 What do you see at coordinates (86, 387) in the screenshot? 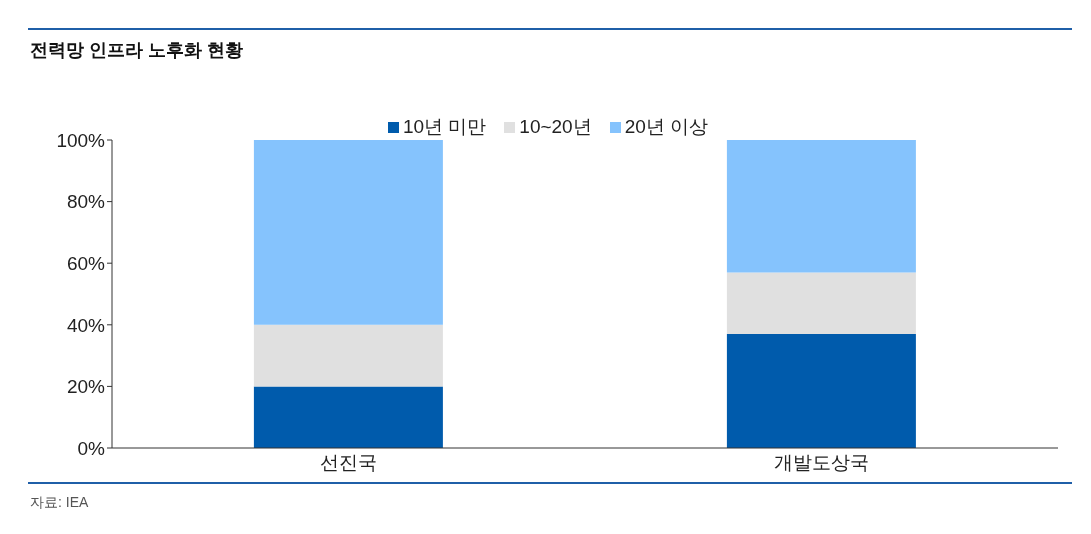
I see `y-tick-label: 20%` at bounding box center [86, 387].